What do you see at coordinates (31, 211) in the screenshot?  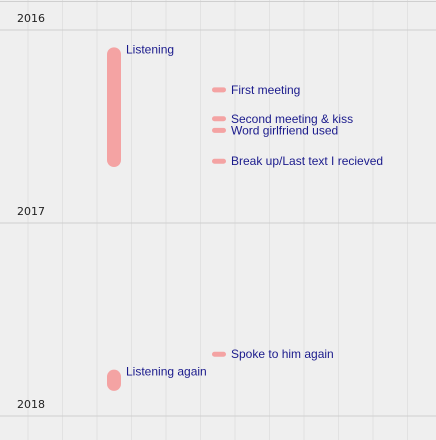 I see `year-label: 2017` at bounding box center [31, 211].